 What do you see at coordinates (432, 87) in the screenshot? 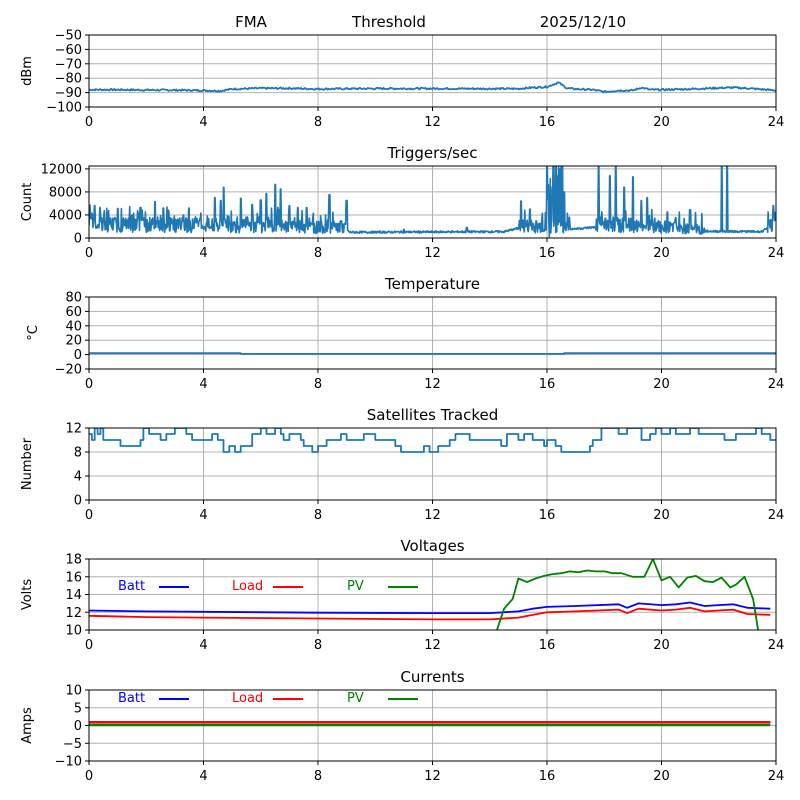
I see `series-line-threshold` at bounding box center [432, 87].